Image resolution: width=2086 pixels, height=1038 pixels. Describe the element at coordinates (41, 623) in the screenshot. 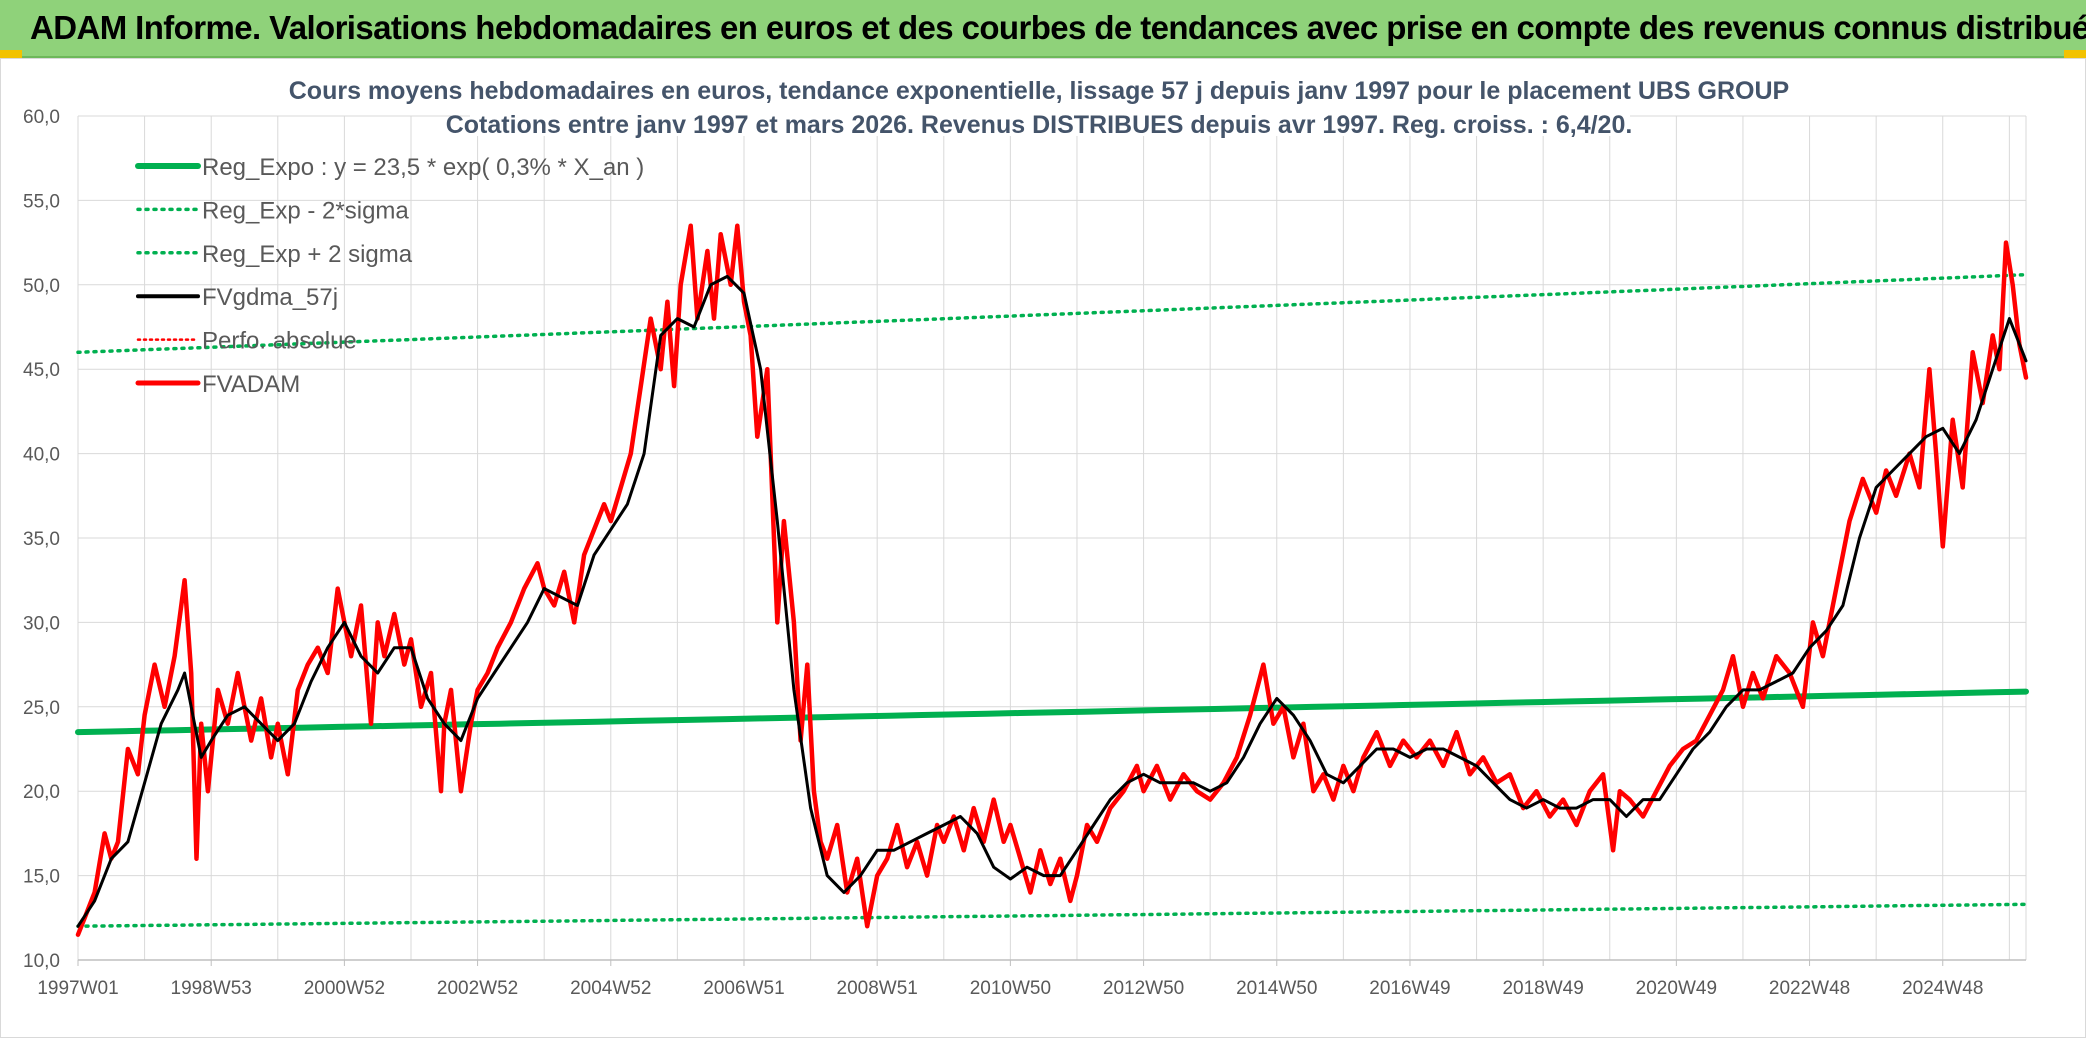

I see `y-tick-label: 30,0` at that location.